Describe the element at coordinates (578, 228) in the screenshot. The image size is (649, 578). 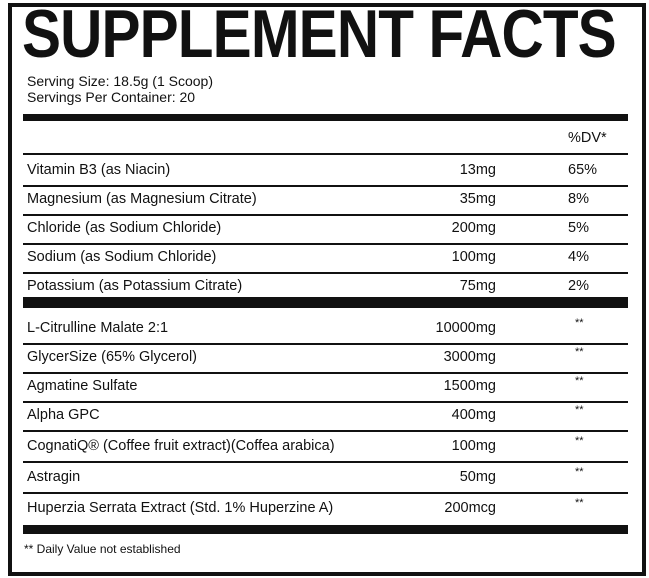
I see `daily-value: 5%` at that location.